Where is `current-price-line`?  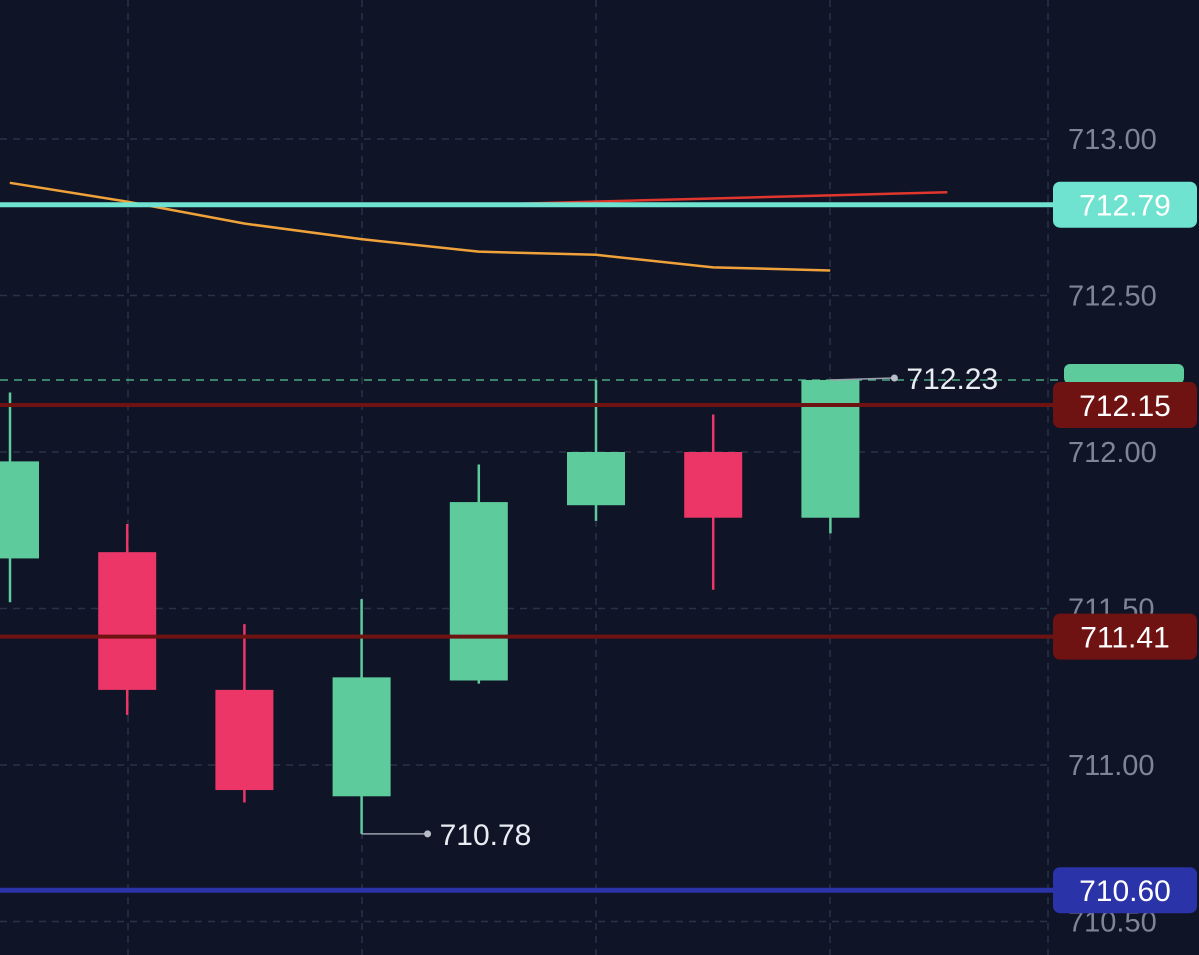
current-price-line is located at coordinates (592, 374).